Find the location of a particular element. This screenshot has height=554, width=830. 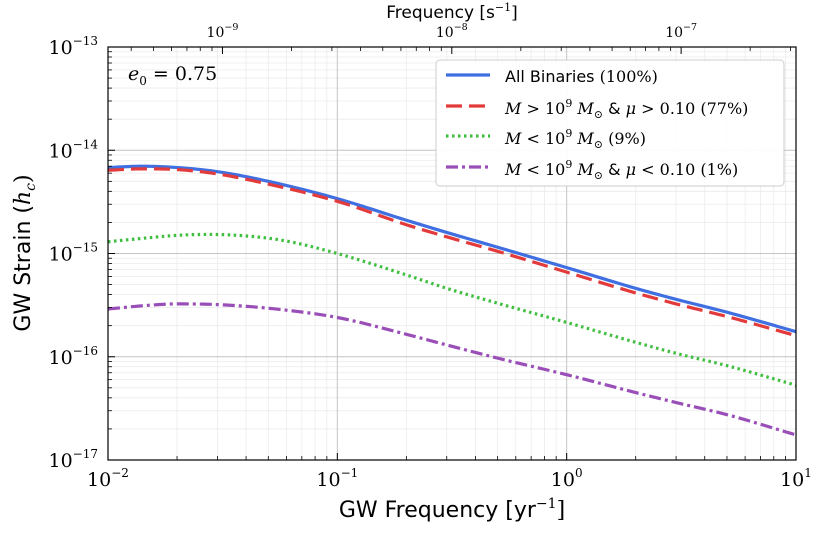

x-tick-label: 10⁰ is located at coordinates (567, 478).